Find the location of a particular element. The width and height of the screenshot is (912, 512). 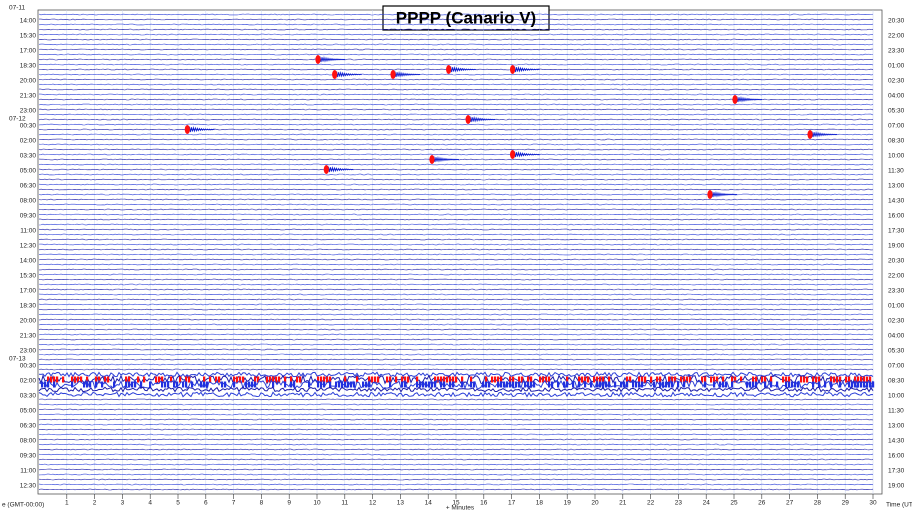

left-time-label: 08:00 is located at coordinates (28, 441).